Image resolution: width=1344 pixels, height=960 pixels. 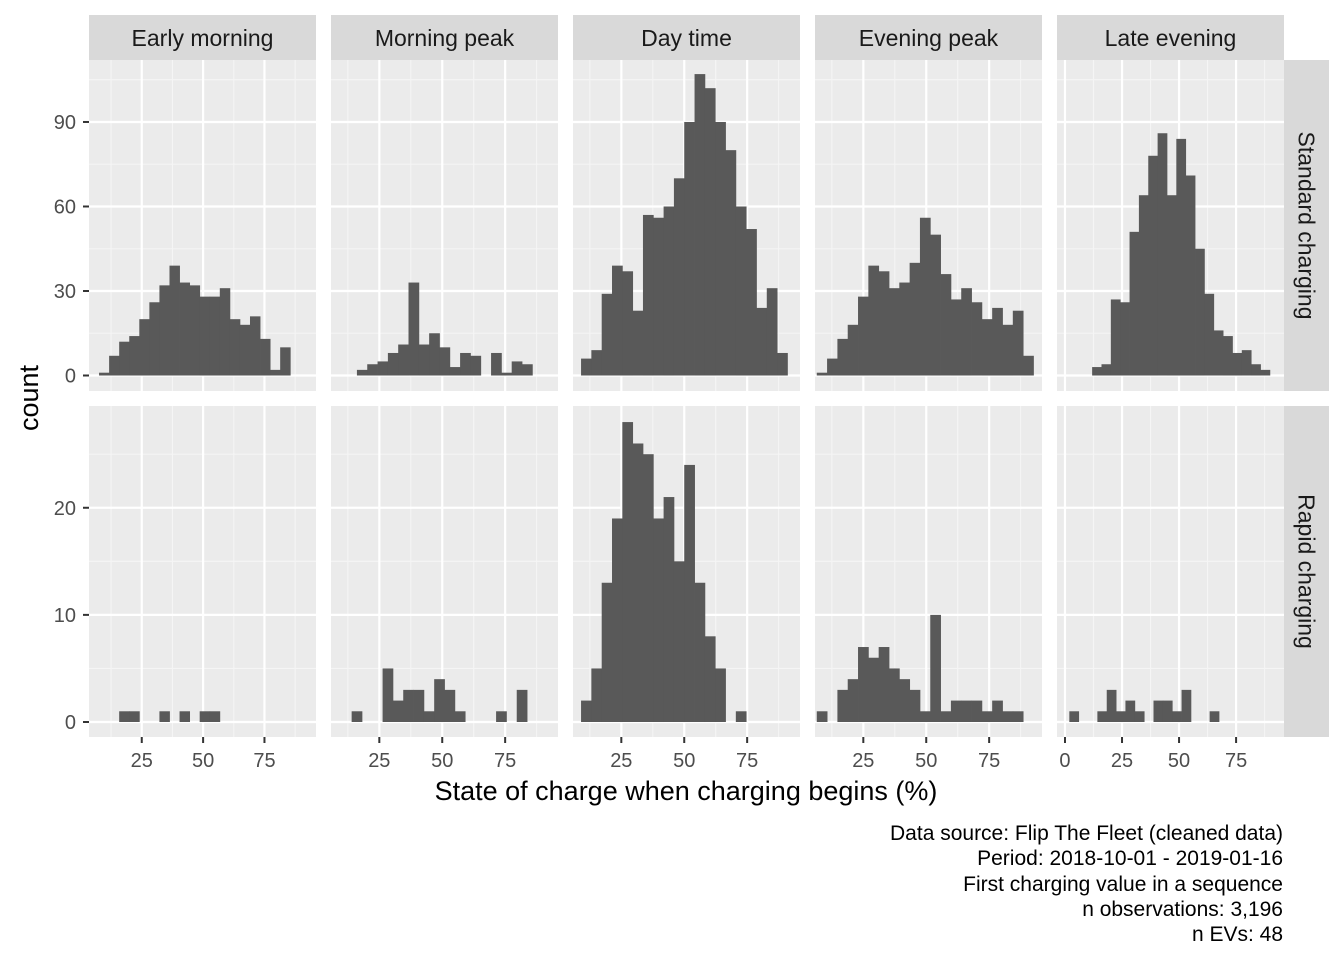 I want to click on y-tick-label: 60, so click(x=65, y=207).